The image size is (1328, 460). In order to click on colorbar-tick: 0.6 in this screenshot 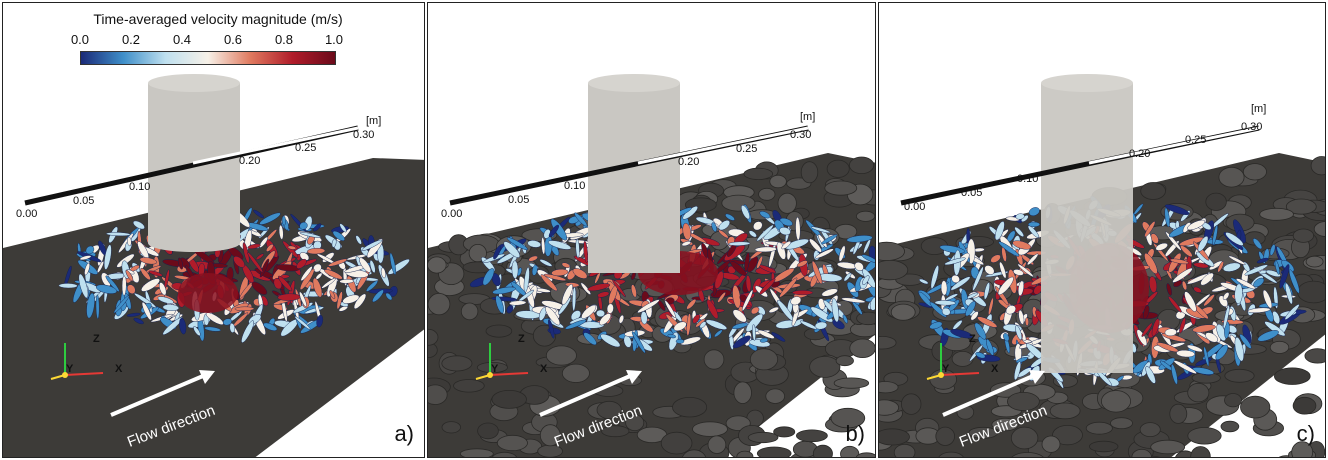, I will do `click(233, 39)`.